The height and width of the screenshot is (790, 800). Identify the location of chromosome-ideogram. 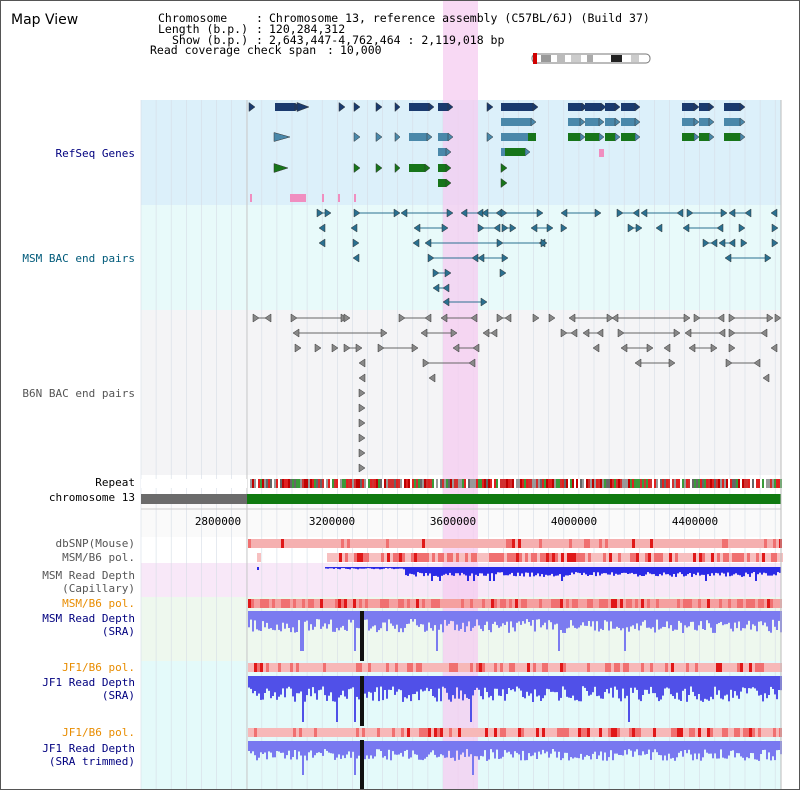
(591, 58).